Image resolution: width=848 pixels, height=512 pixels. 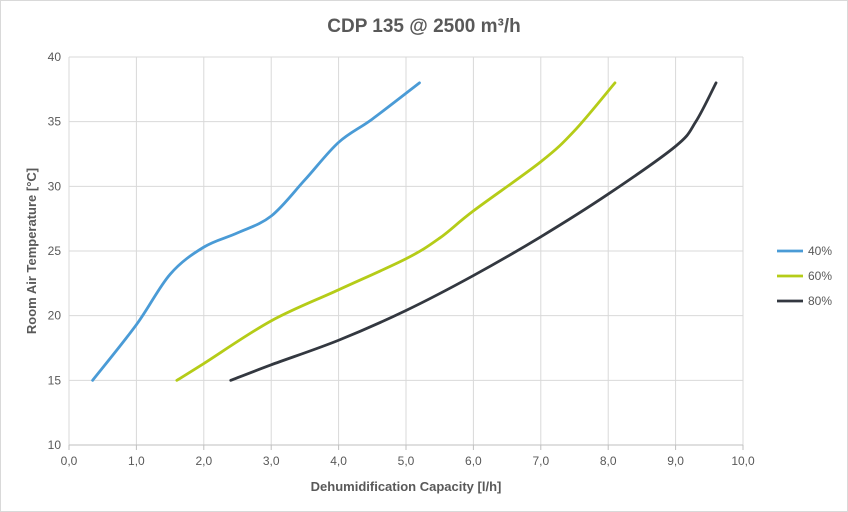 What do you see at coordinates (675, 461) in the screenshot?
I see `x-tick-label: 9,0` at bounding box center [675, 461].